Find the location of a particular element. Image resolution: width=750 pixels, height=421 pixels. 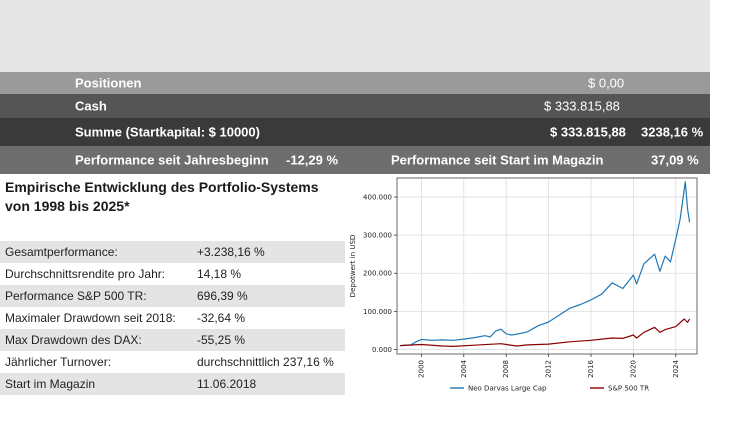

total-value: $ 333.815,88 is located at coordinates (588, 132).